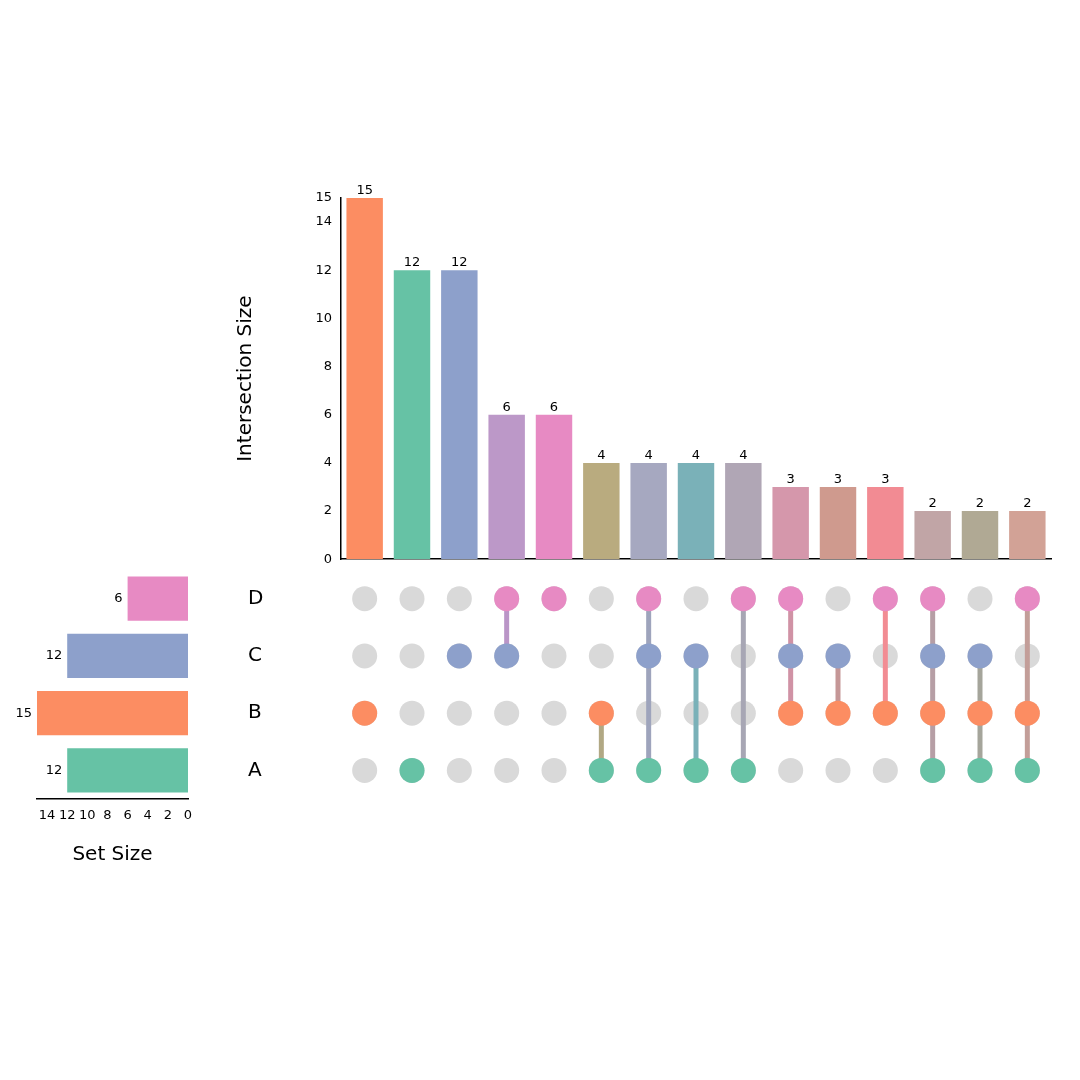  What do you see at coordinates (323, 197) in the screenshot?
I see `y-tick-label: 15` at bounding box center [323, 197].